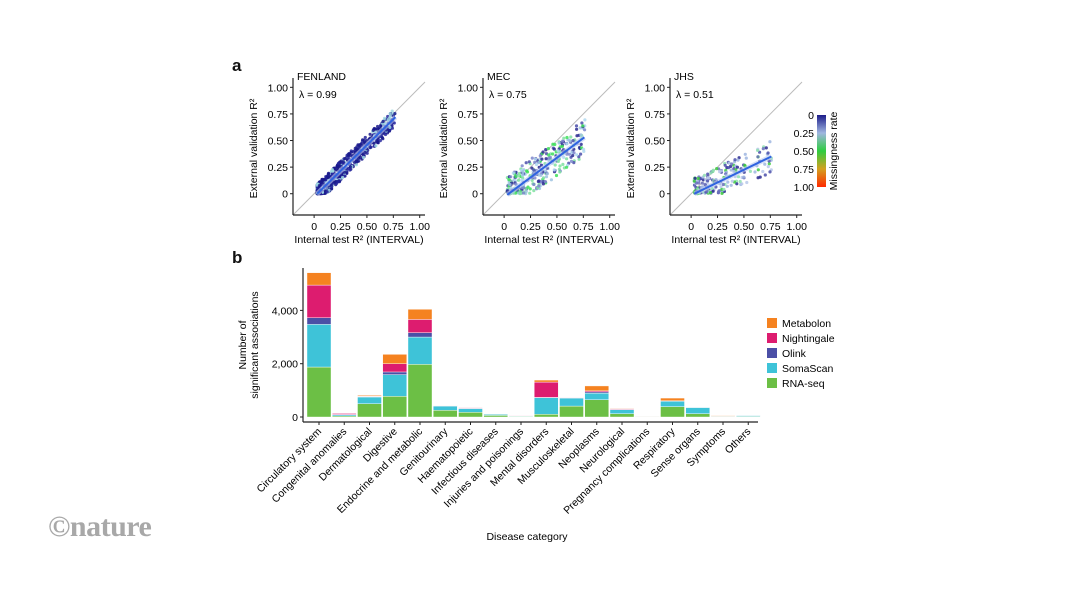 This screenshot has width=1066, height=600. Describe the element at coordinates (499, 77) in the screenshot. I see `cohort-title: MEC` at that location.